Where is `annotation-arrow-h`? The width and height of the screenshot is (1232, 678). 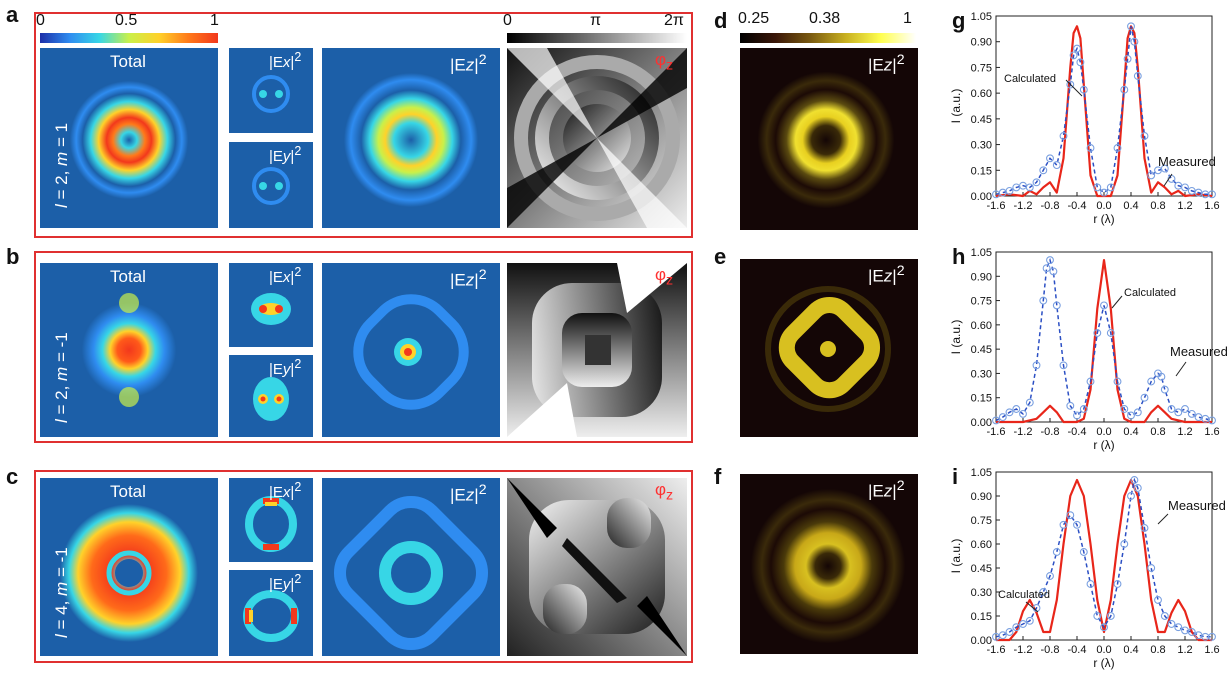
annotation-arrow-h is located at coordinates (1181, 369).